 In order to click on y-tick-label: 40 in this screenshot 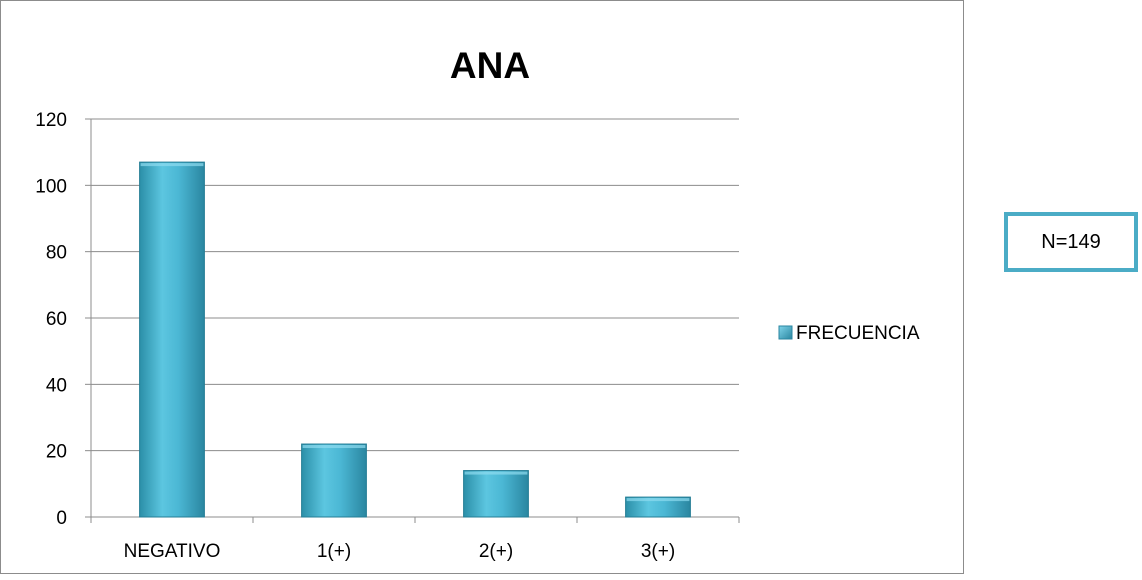, I will do `click(56, 385)`.